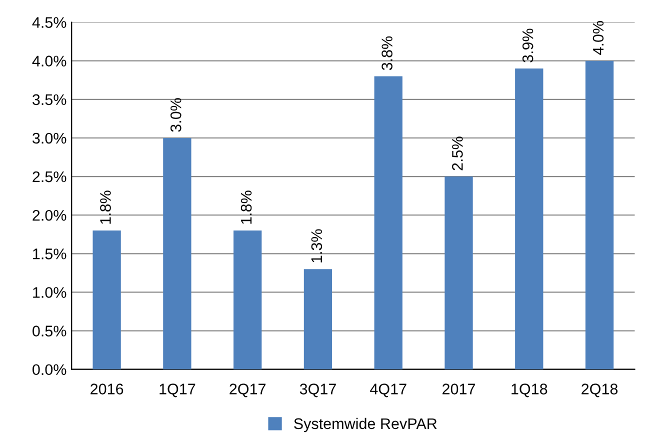  What do you see at coordinates (176, 115) in the screenshot?
I see `data-label: 3.0%` at bounding box center [176, 115].